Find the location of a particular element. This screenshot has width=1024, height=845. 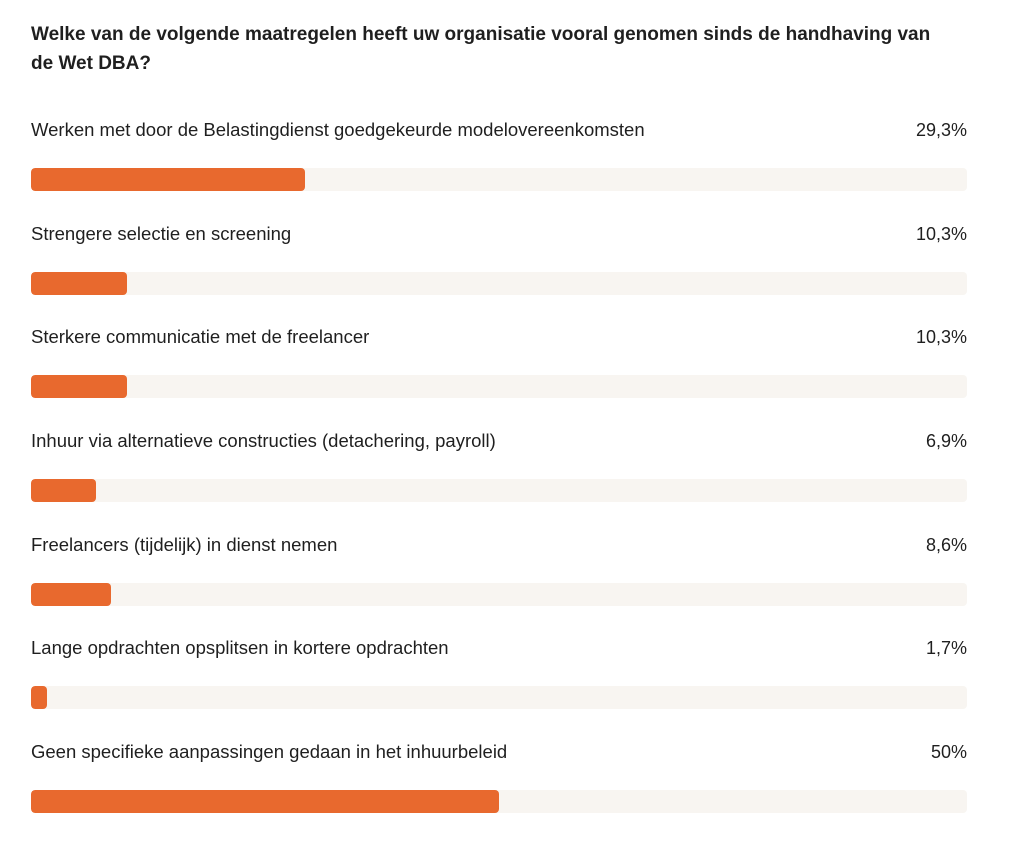

option-label: Strengere selectie en screening is located at coordinates (161, 233).